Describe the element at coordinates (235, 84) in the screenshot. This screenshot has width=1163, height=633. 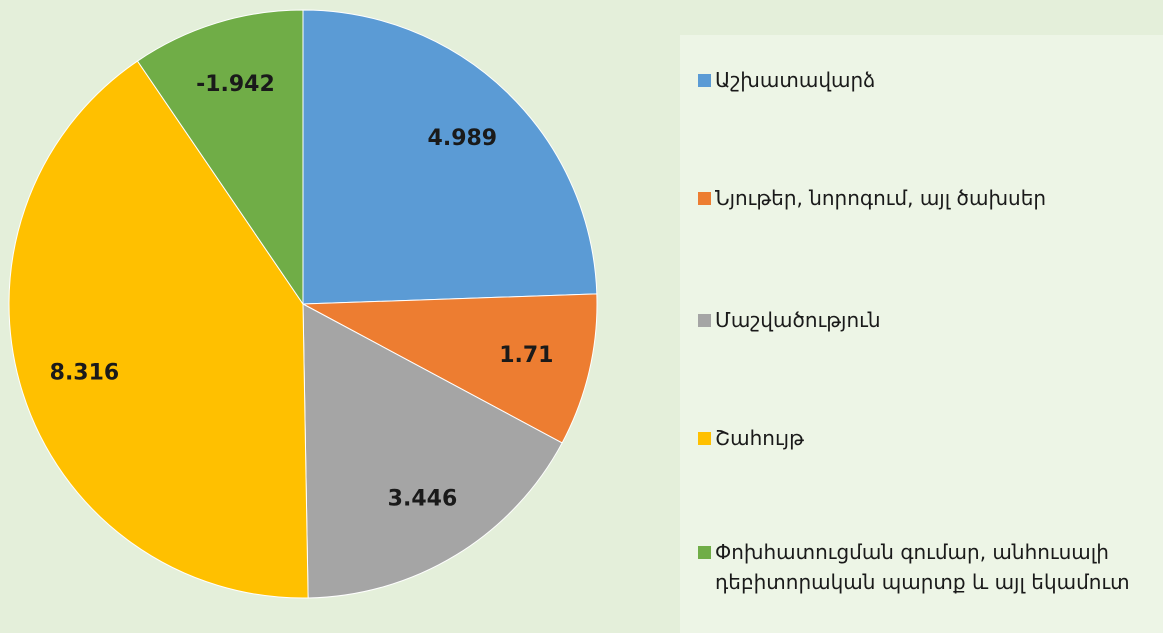
I see `data-label: -1.942` at that location.